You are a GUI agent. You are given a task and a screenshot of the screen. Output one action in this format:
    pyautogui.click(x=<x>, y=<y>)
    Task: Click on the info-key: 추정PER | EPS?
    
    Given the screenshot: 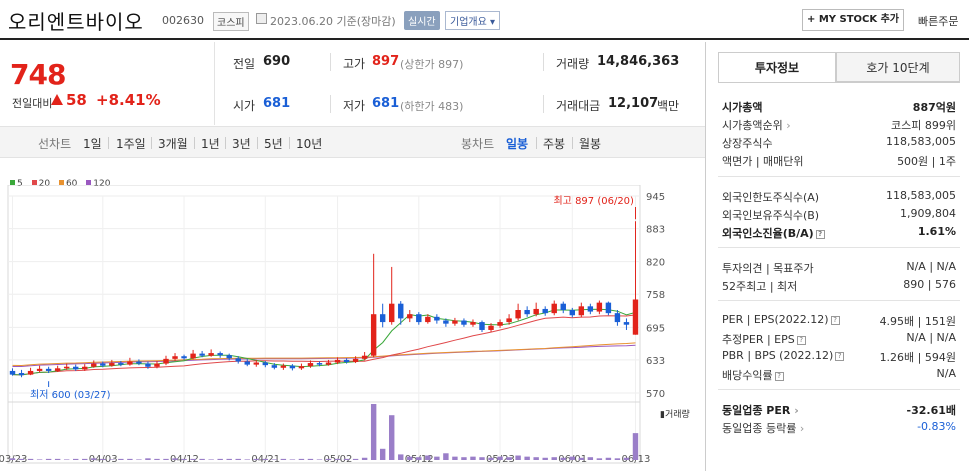 What is the action you would take?
    pyautogui.click(x=764, y=339)
    